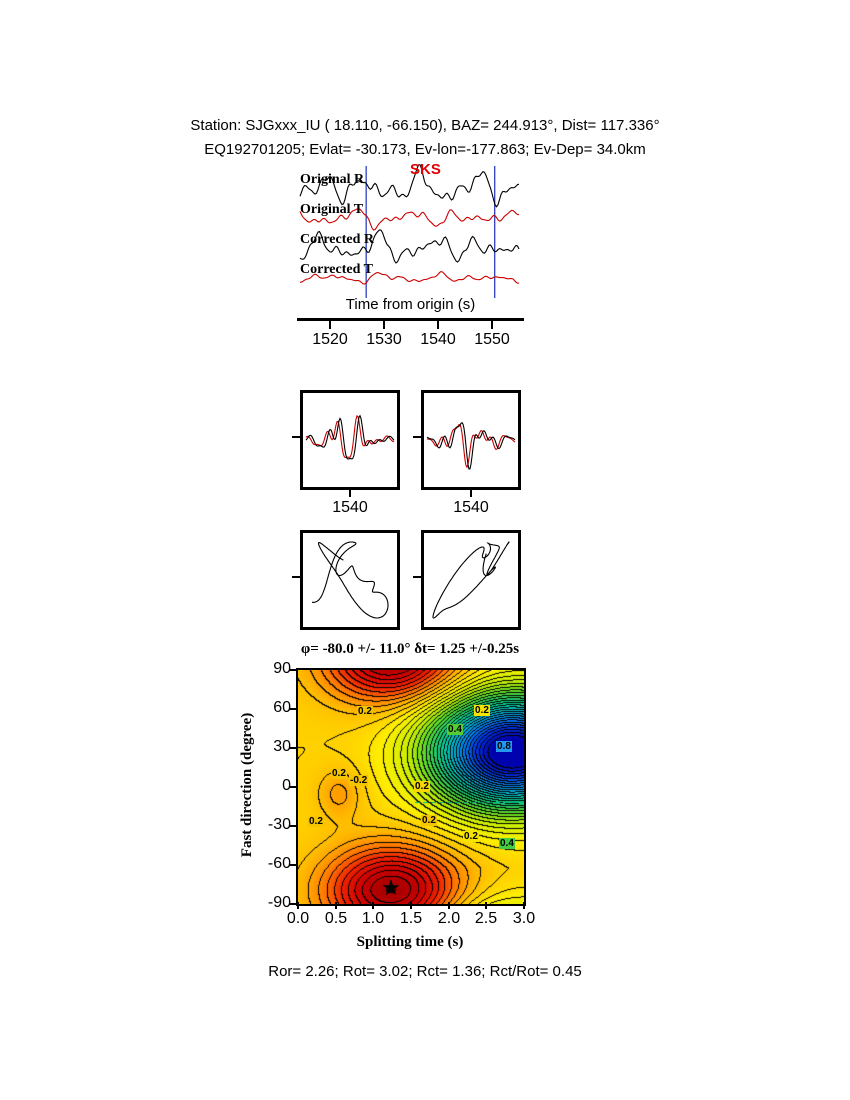  I want to click on pm-left-y-tick, so click(296, 577).